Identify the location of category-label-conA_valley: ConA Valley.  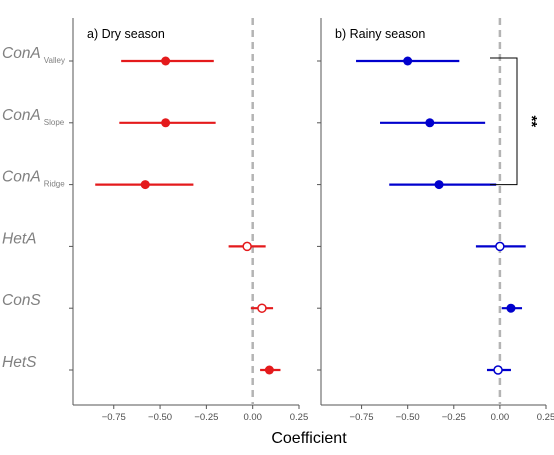
(33, 55).